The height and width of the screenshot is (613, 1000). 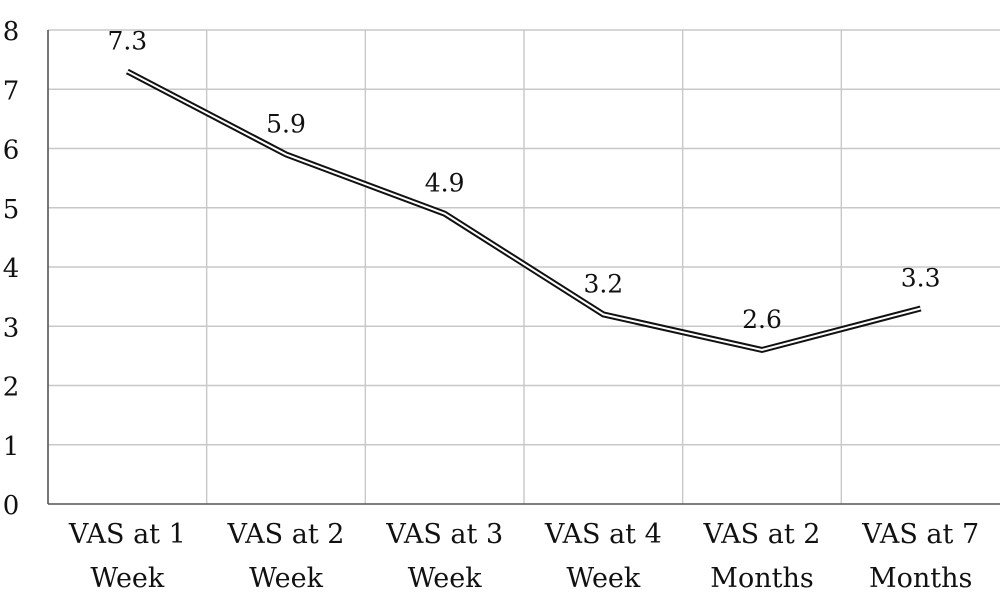 What do you see at coordinates (762, 319) in the screenshot?
I see `data-label: 2.6` at bounding box center [762, 319].